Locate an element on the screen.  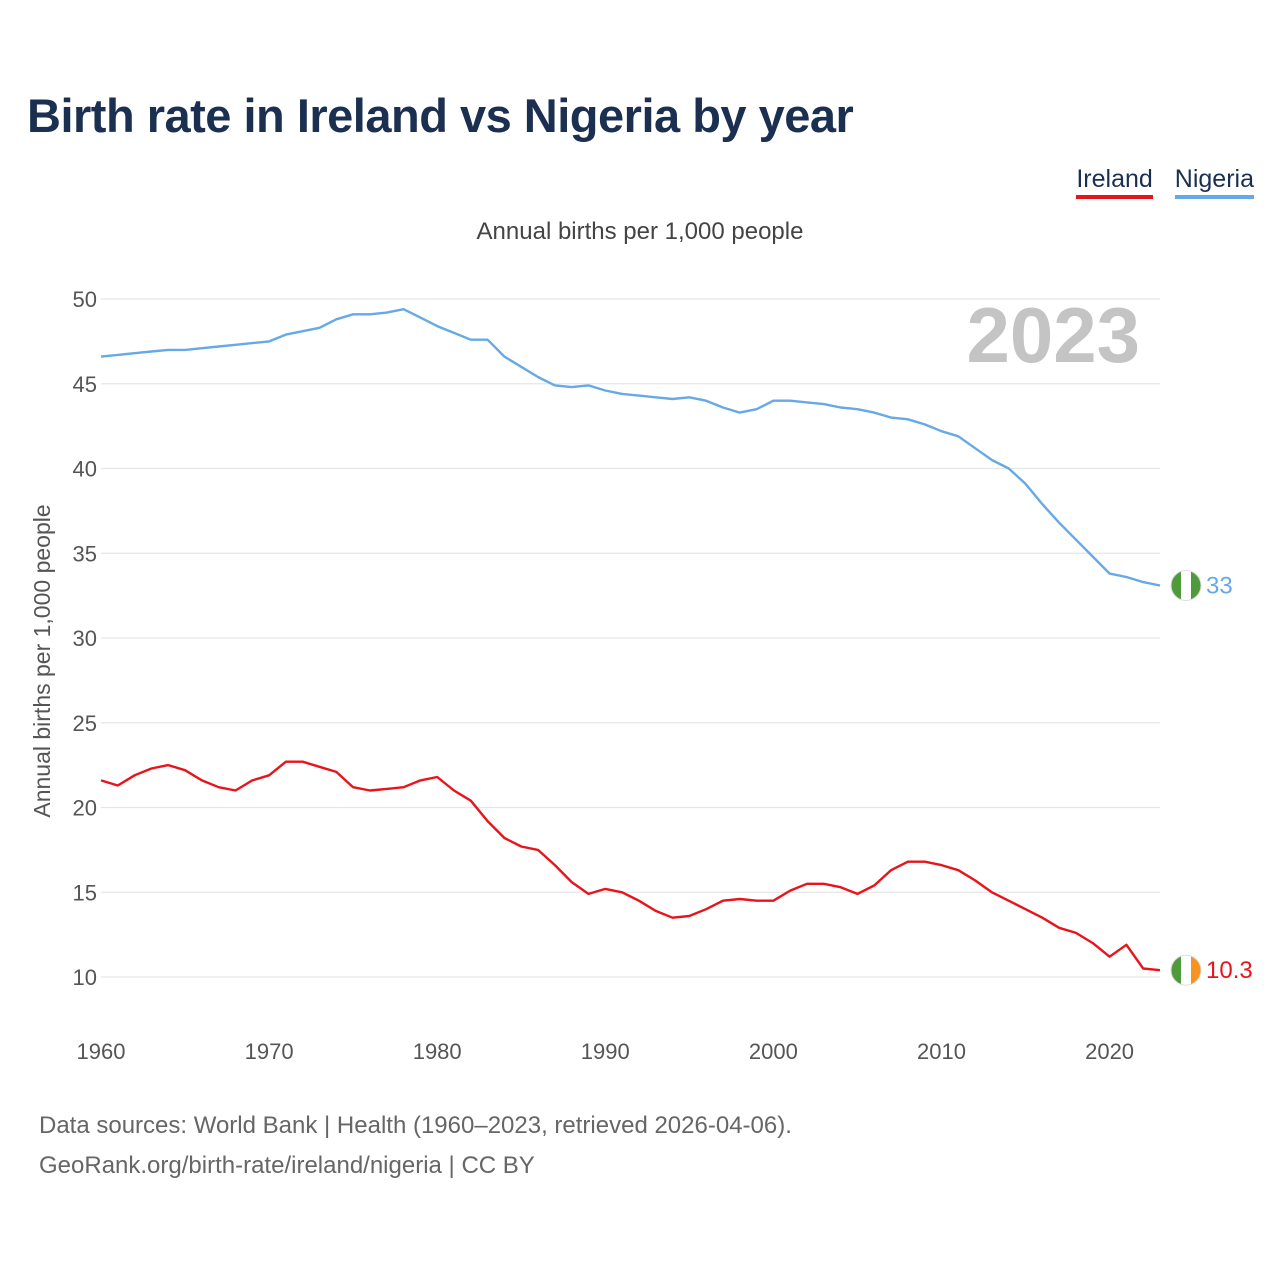
ireland-flag-outline is located at coordinates (1186, 970).